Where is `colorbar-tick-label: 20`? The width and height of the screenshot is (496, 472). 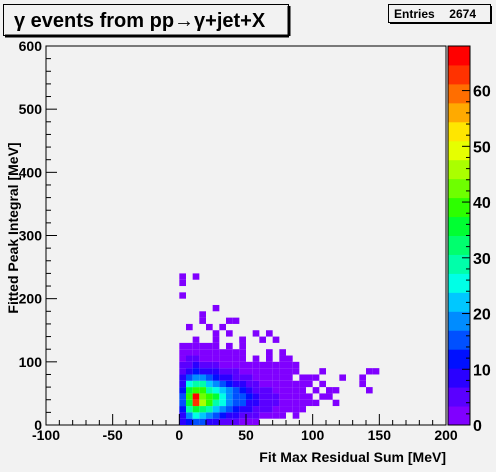 colorbar-tick-label: 20 is located at coordinates (482, 315).